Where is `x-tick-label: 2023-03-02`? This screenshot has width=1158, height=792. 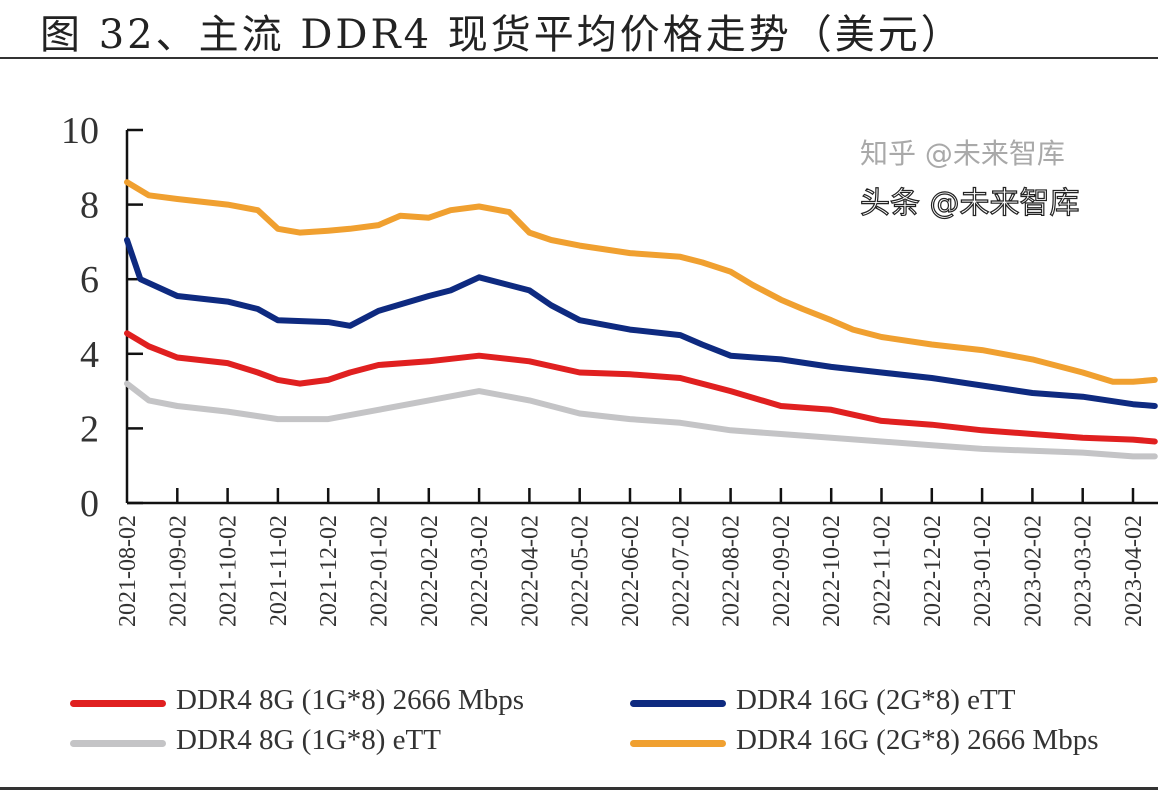 x-tick-label: 2023-03-02 is located at coordinates (1084, 571).